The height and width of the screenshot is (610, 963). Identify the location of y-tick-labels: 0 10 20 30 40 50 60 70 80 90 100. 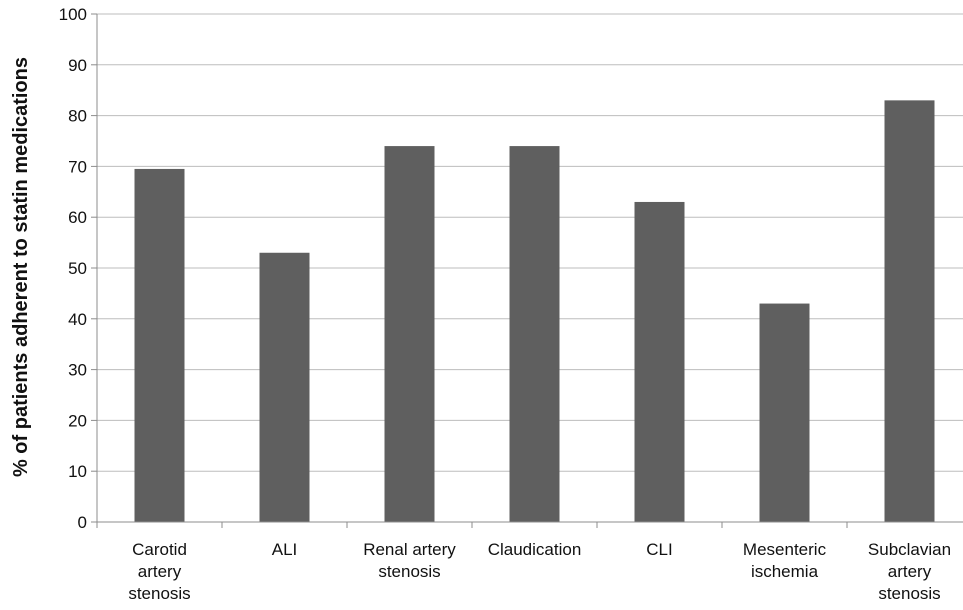
(73, 268).